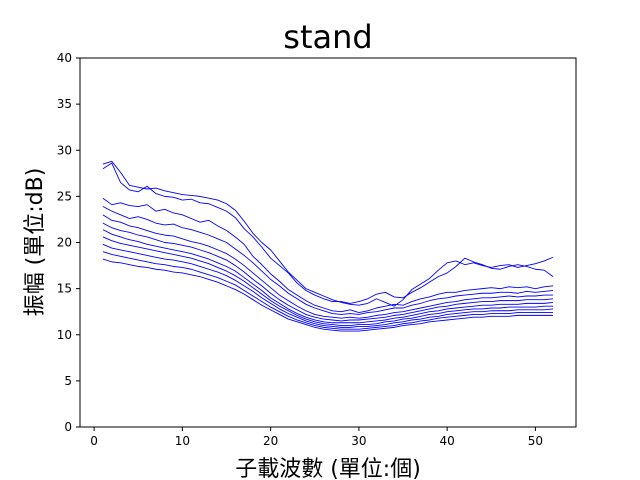 The width and height of the screenshot is (640, 480). I want to click on x-tick-label: 0, so click(94, 441).